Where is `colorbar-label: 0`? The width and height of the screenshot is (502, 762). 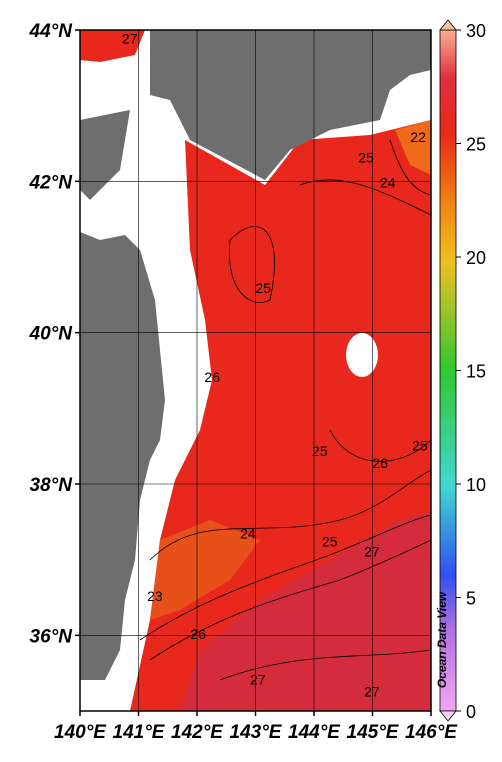 colorbar-label: 0 is located at coordinates (471, 712).